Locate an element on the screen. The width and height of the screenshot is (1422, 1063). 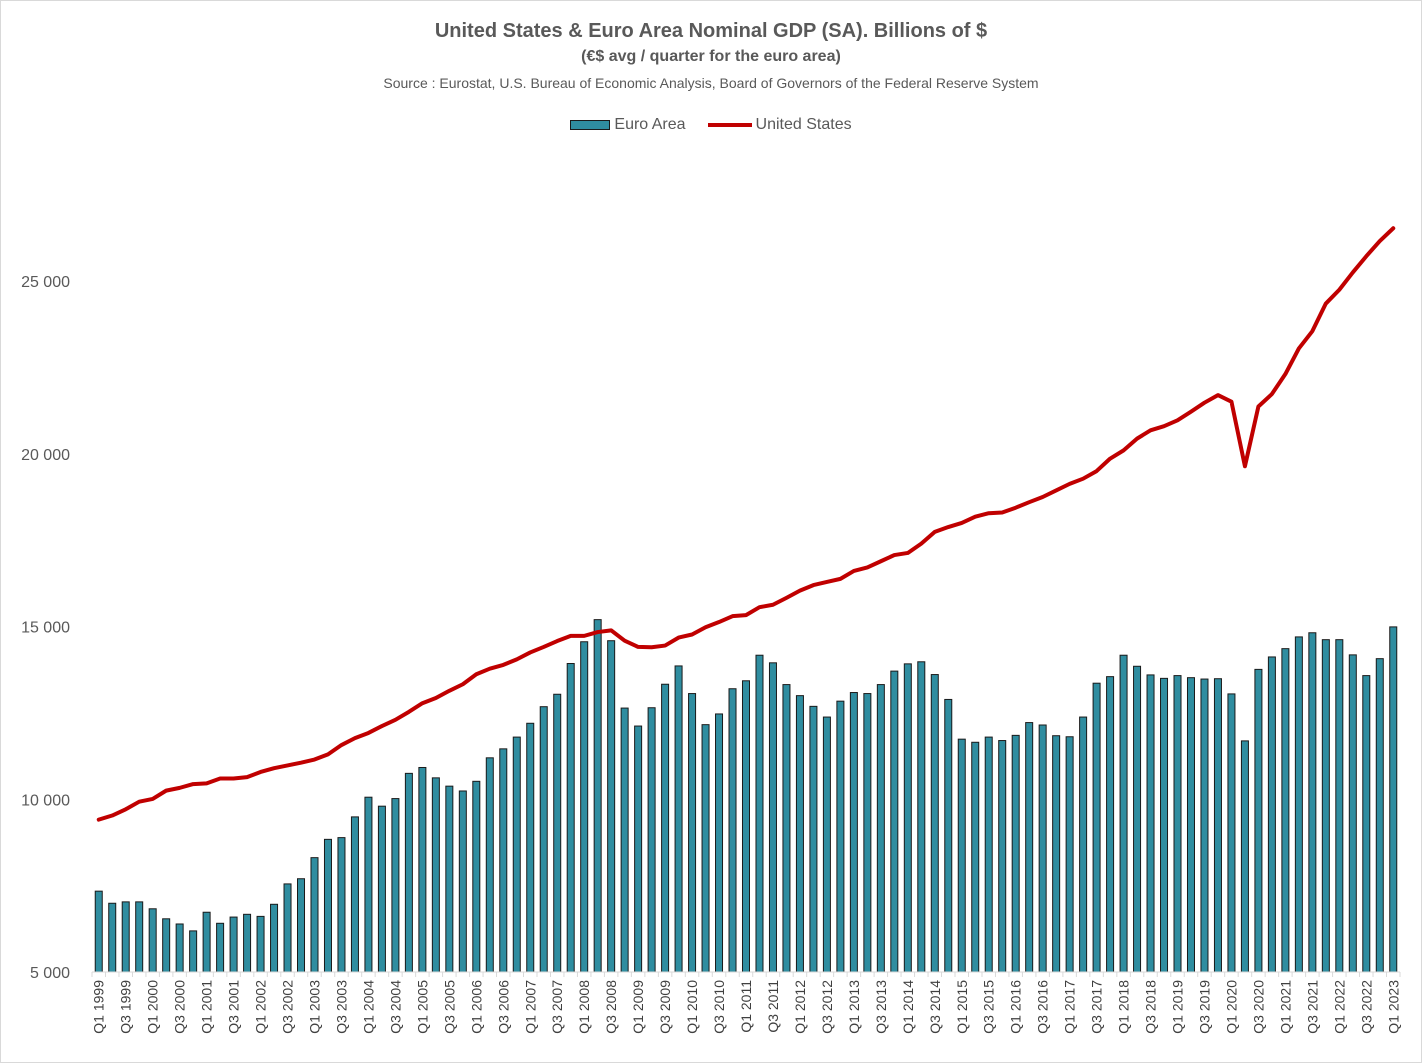
legend-label-euro-area: Euro Area is located at coordinates (650, 124).